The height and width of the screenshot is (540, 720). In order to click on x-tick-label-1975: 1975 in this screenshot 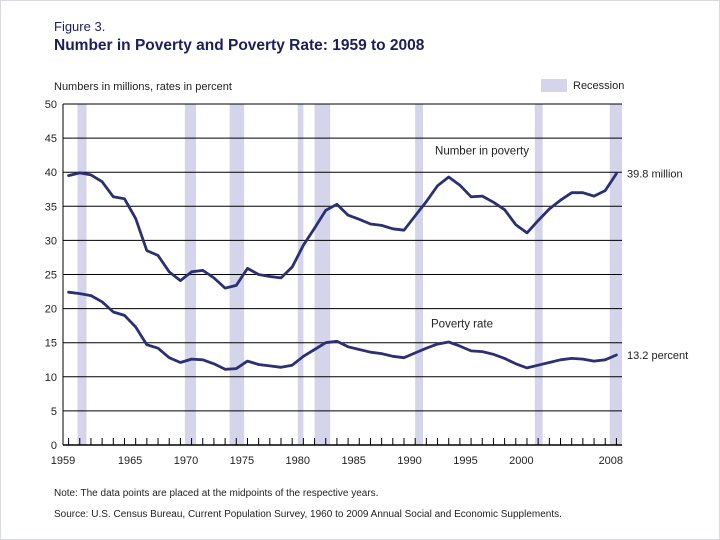, I will do `click(242, 461)`.